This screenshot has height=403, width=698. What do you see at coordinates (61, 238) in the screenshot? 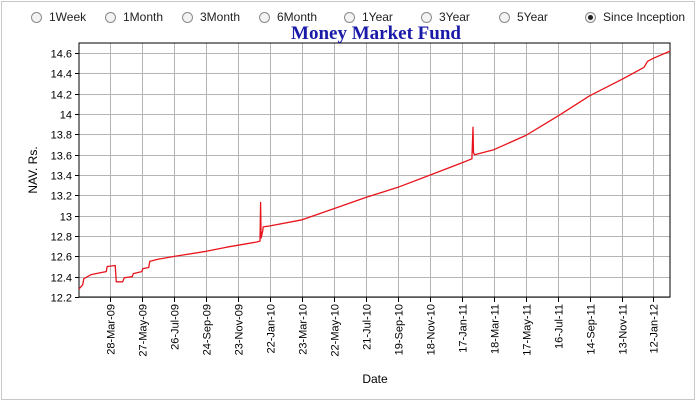
I see `y-tick-label: 12.8` at bounding box center [61, 238].